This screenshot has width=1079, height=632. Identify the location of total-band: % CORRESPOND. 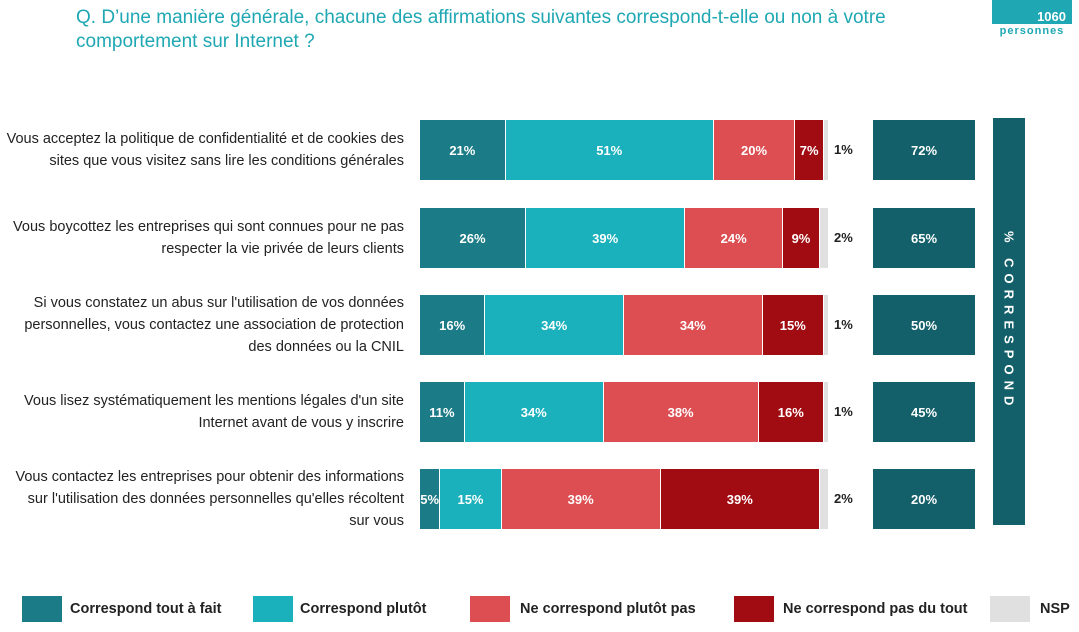
(1009, 321).